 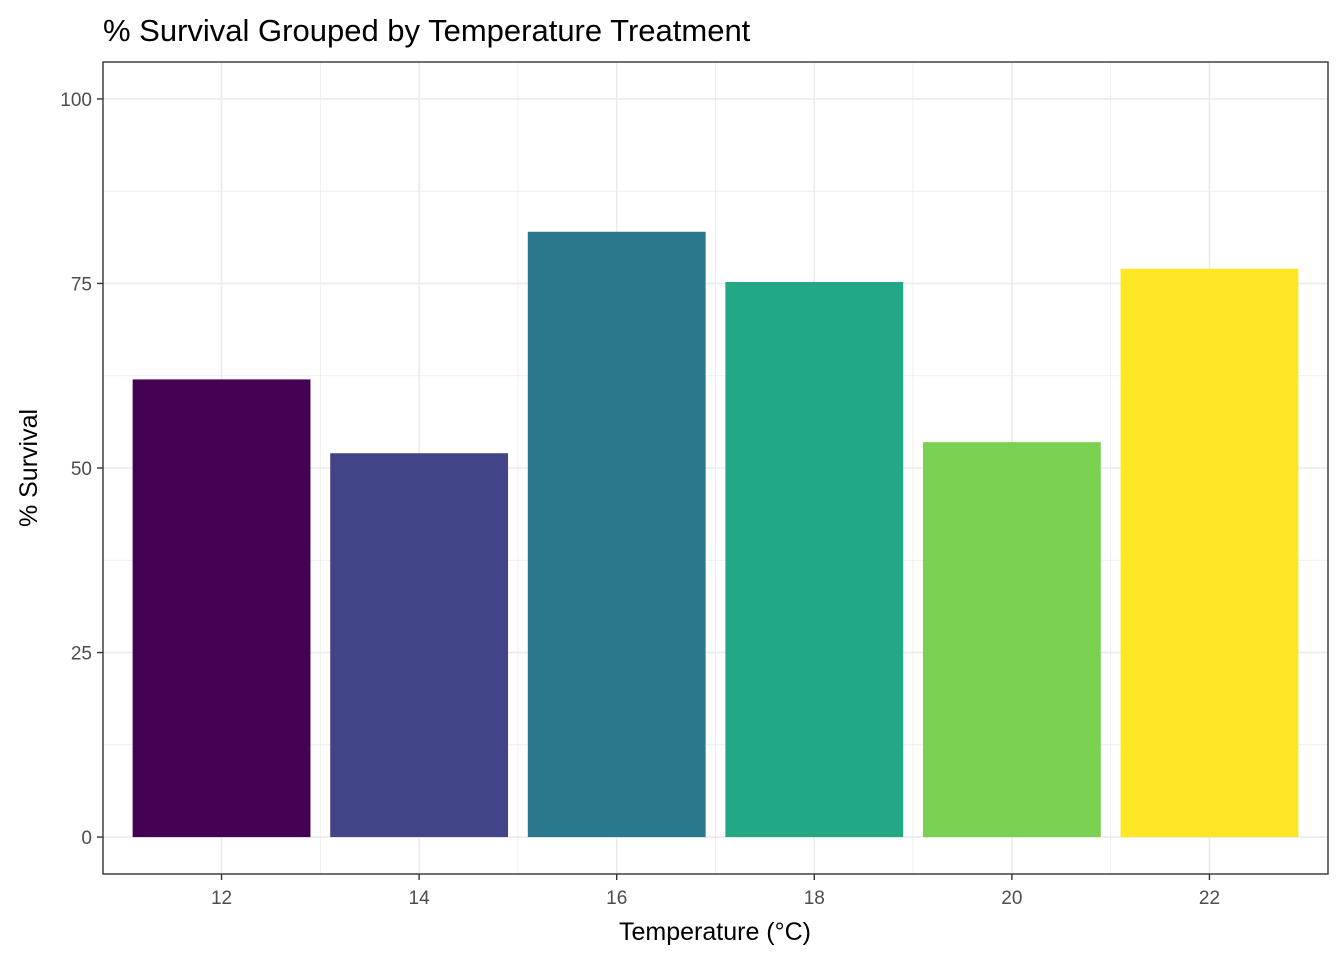 What do you see at coordinates (1209, 898) in the screenshot?
I see `x-tick-label: 22` at bounding box center [1209, 898].